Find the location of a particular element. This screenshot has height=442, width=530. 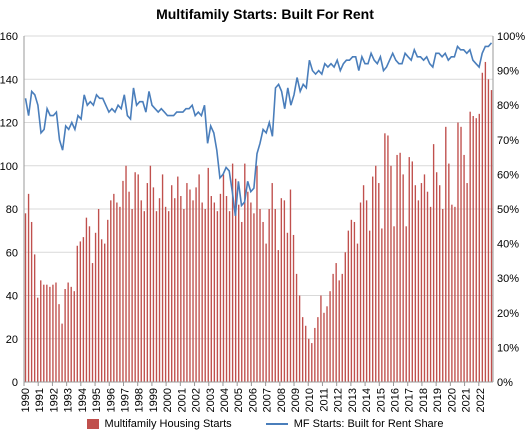

x-tick-label: 2019 is located at coordinates (438, 400).